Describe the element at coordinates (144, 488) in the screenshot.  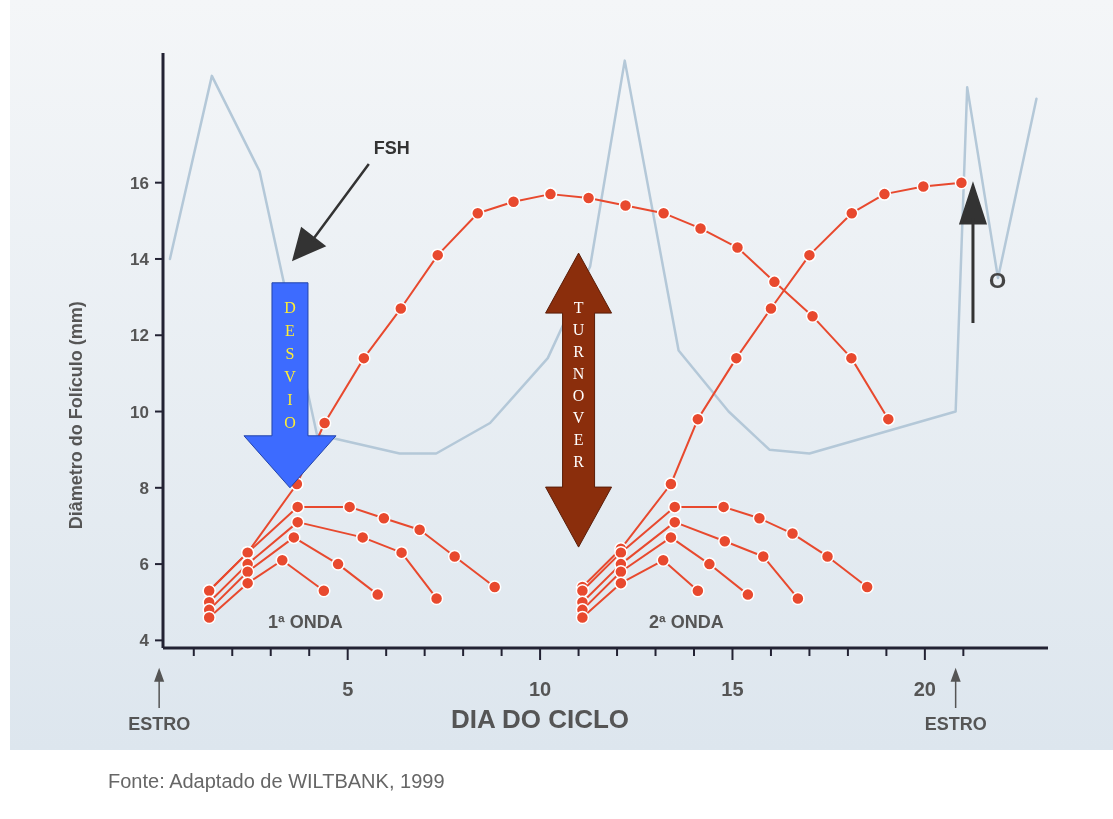
I see `y-tick-label: 8` at that location.